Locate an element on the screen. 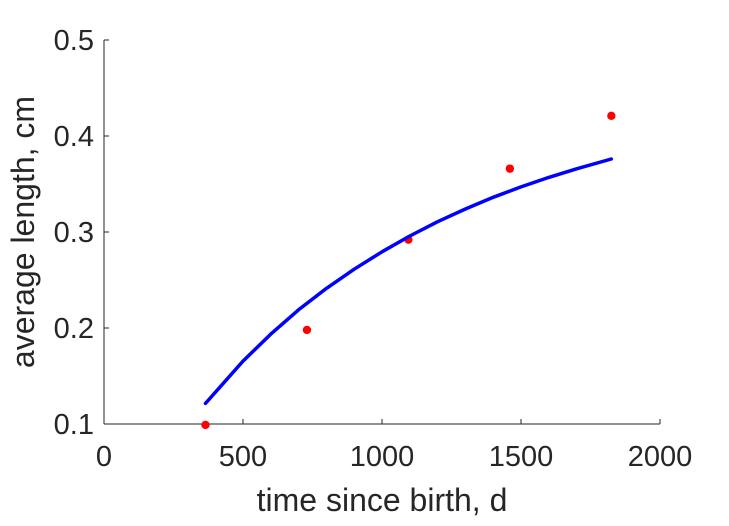  x-tick-label: 1000 is located at coordinates (382, 457).